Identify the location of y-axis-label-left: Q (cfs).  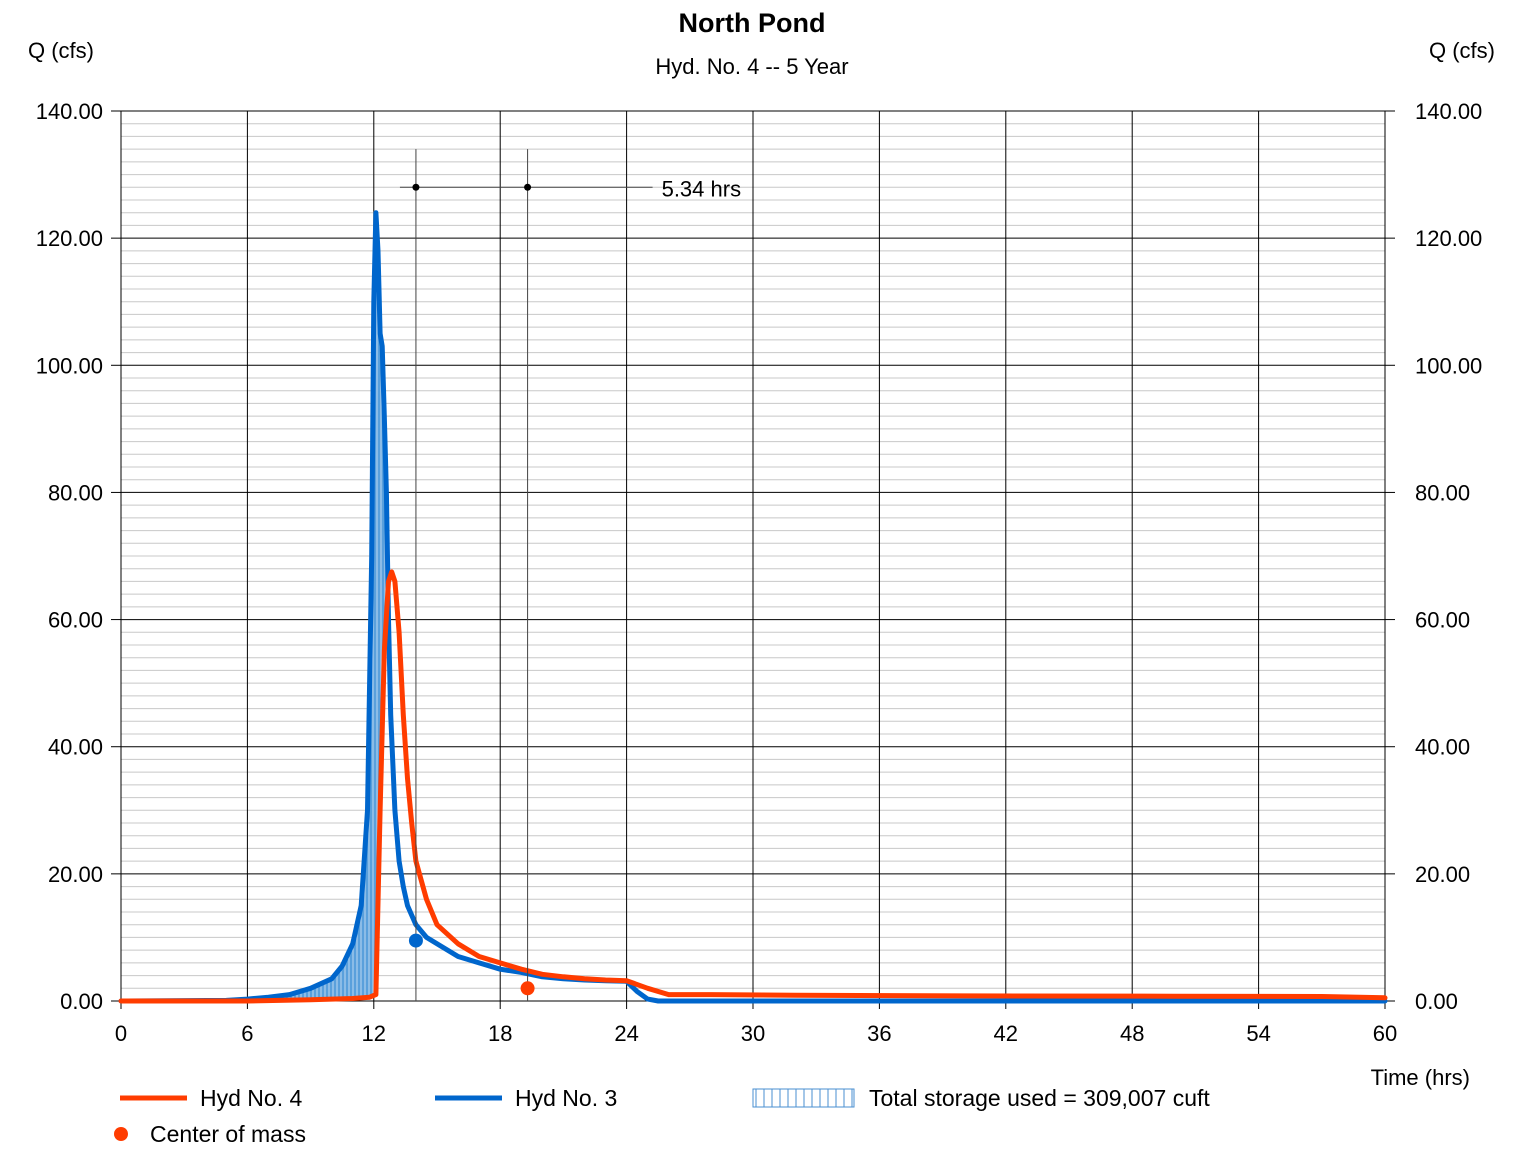
(61, 50).